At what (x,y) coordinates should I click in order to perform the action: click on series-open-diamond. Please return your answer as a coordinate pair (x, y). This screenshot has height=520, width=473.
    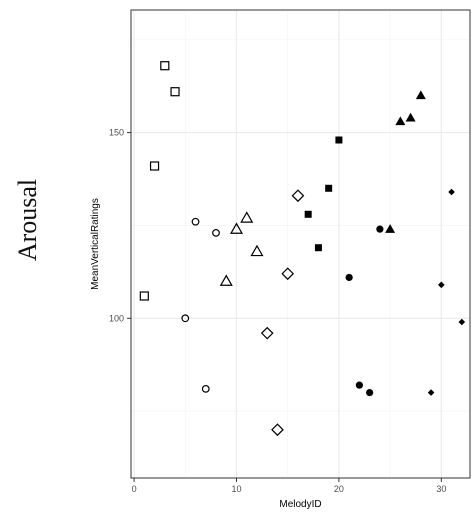
    Looking at the image, I should click on (282, 313).